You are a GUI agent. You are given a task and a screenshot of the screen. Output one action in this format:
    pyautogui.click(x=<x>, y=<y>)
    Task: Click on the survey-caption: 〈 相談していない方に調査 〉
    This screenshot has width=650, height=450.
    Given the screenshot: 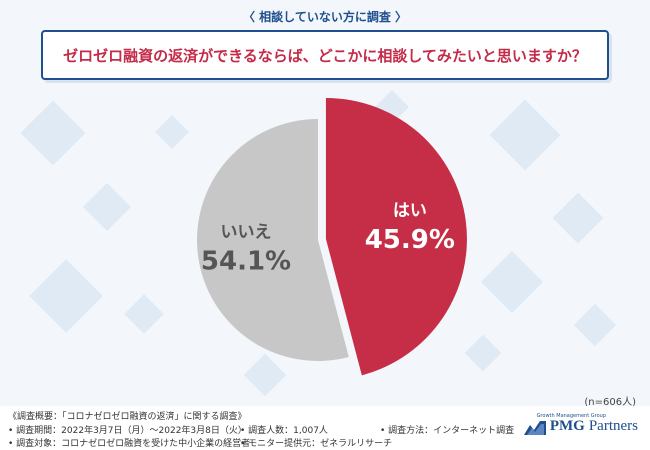 What is the action you would take?
    pyautogui.click(x=325, y=17)
    